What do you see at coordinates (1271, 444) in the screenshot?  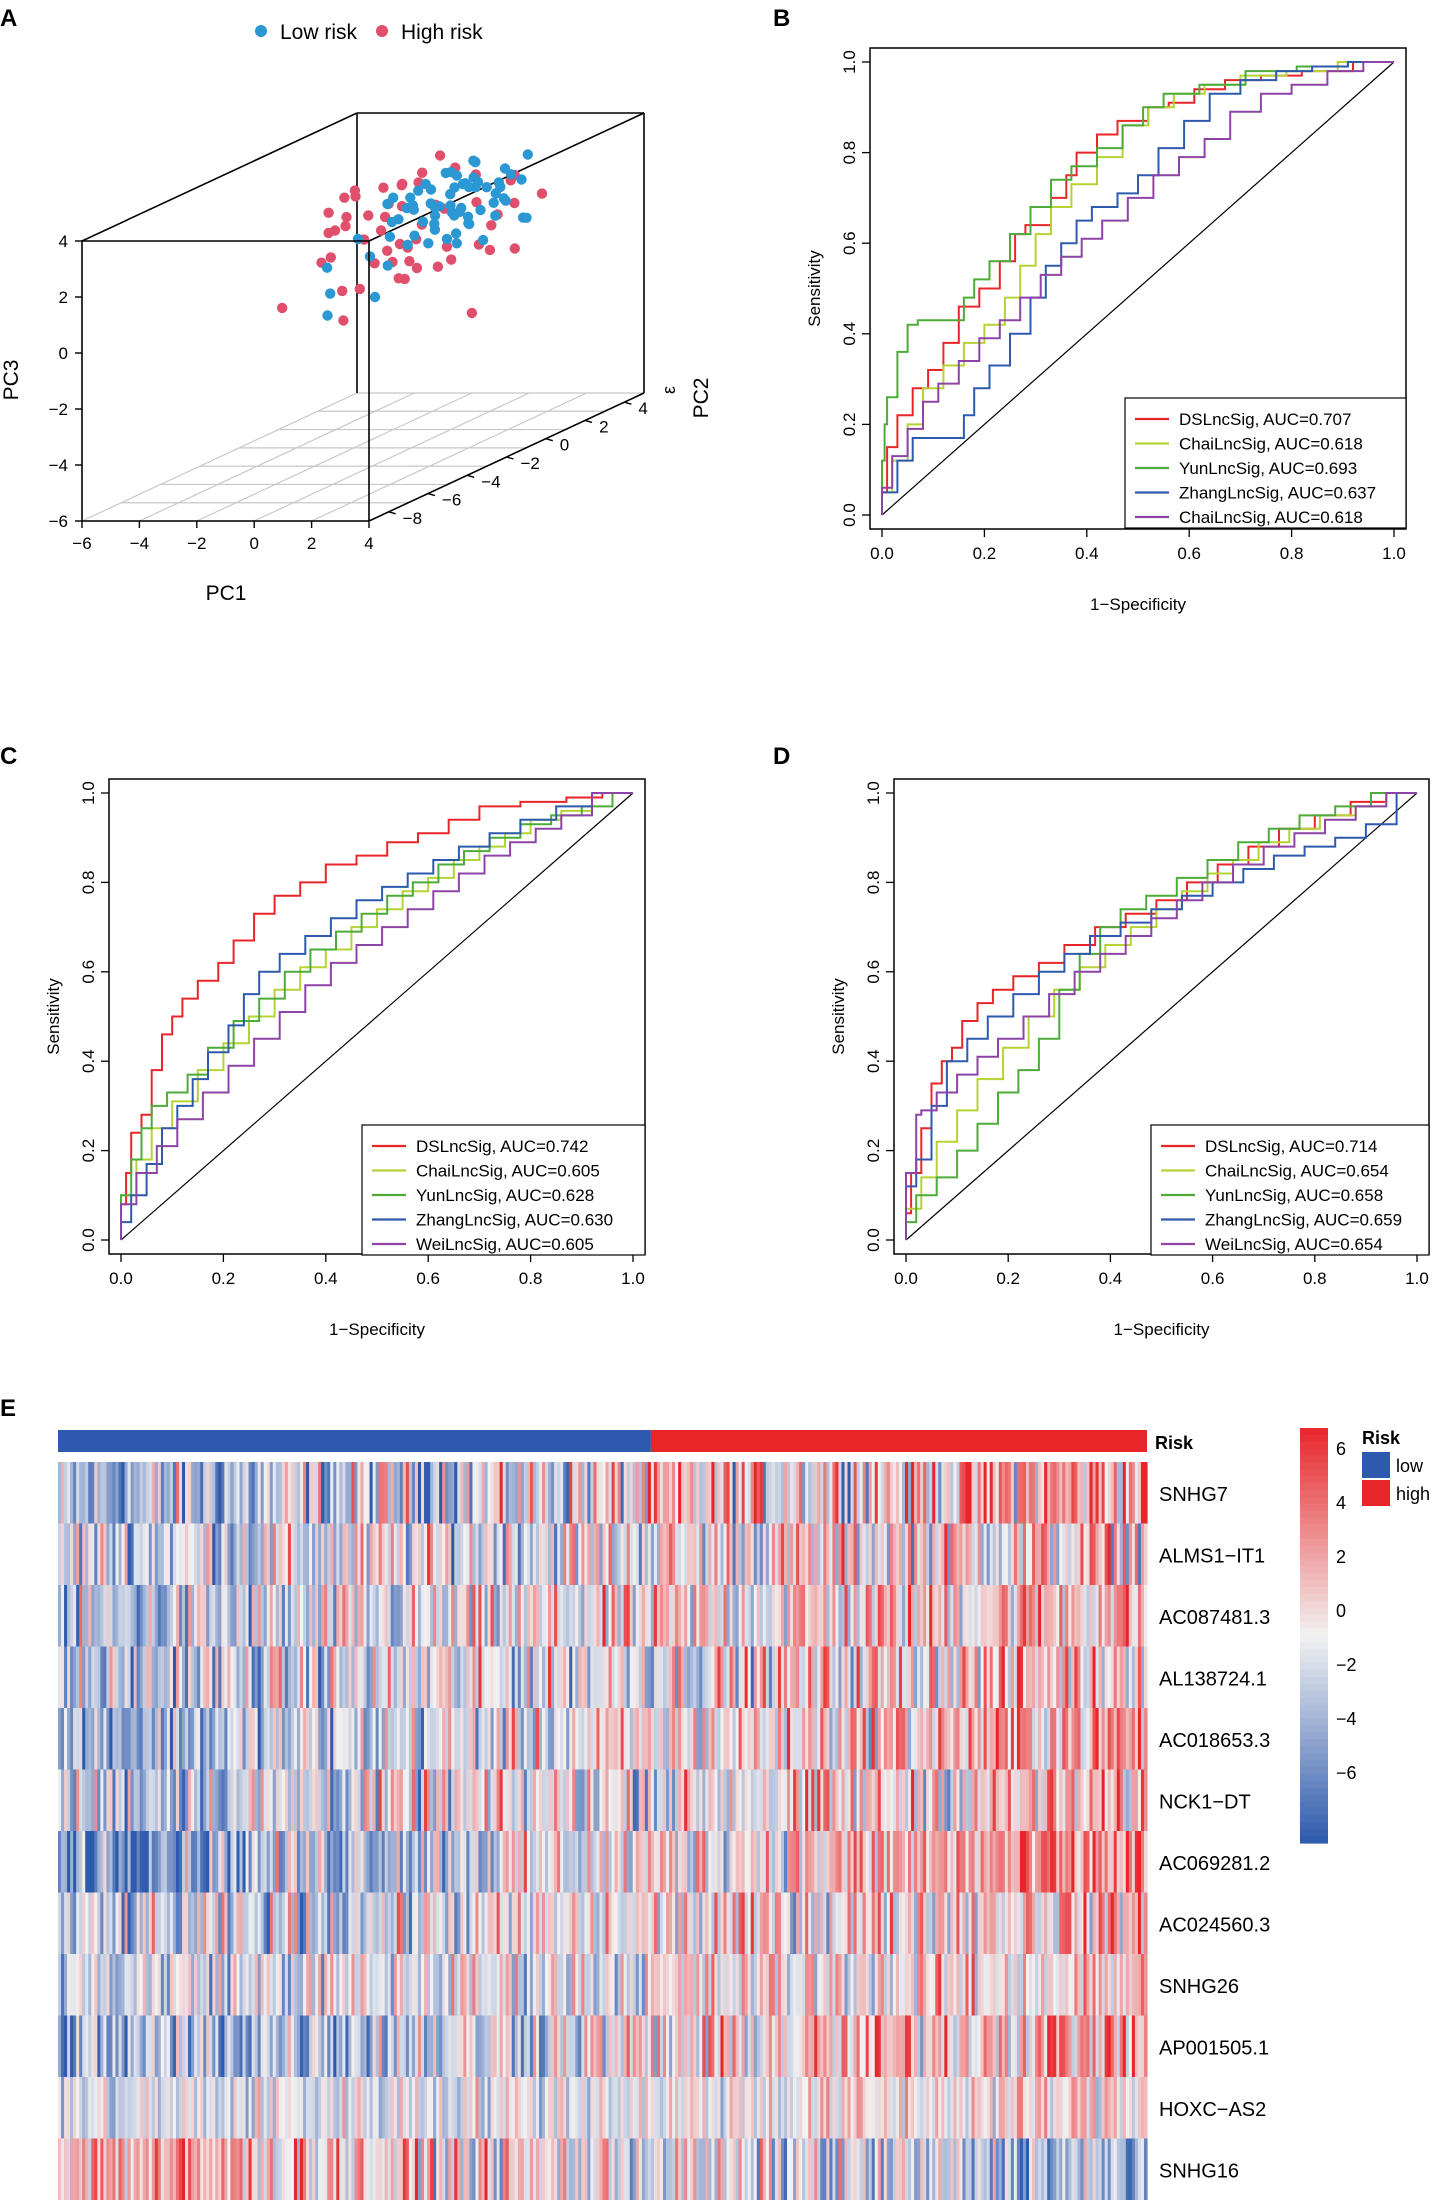 I see `legend-entry: ChaiLncSig, AUC=0.618` at bounding box center [1271, 444].